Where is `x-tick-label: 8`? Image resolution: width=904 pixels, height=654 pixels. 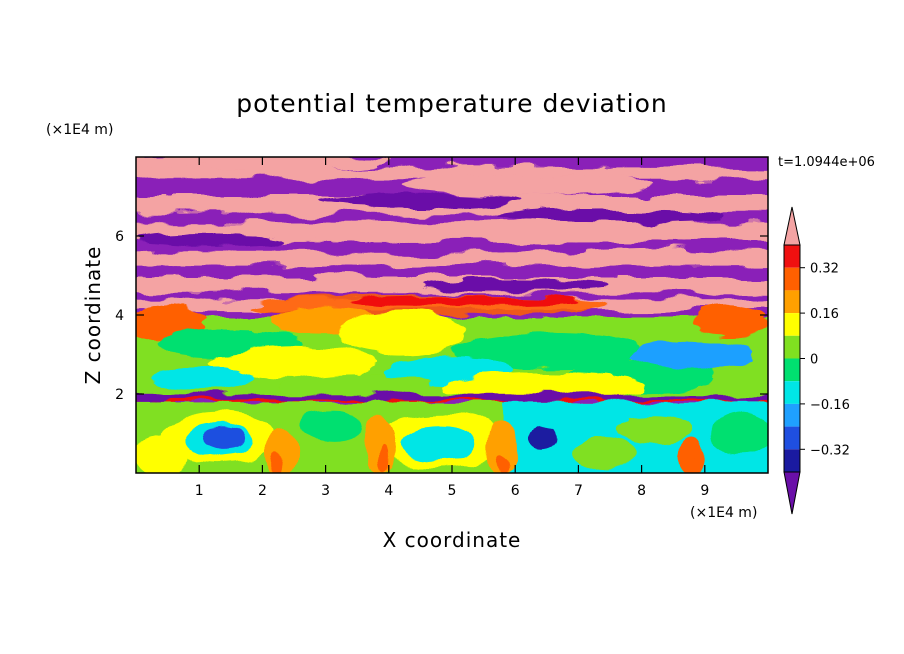
x-tick-label: 8 is located at coordinates (641, 491).